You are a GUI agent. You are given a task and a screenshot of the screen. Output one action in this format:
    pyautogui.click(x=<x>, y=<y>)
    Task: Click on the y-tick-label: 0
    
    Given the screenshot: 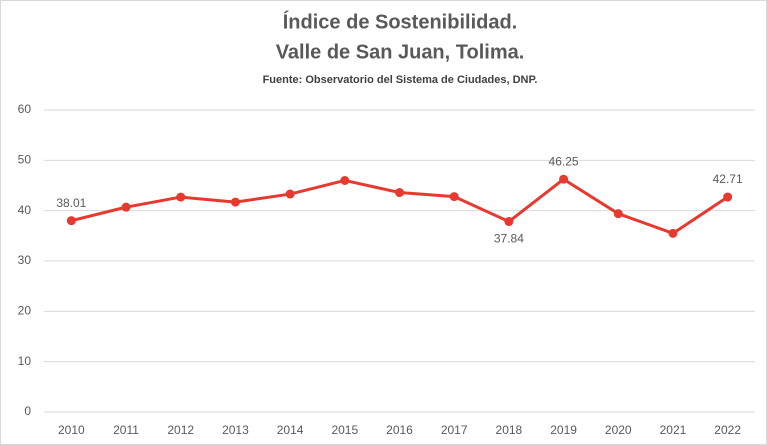 What is the action you would take?
    pyautogui.click(x=27, y=411)
    